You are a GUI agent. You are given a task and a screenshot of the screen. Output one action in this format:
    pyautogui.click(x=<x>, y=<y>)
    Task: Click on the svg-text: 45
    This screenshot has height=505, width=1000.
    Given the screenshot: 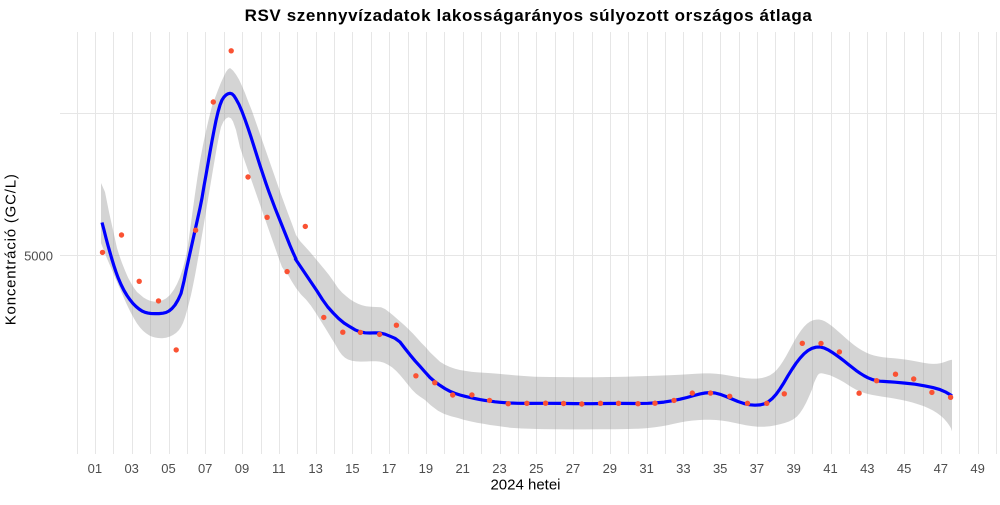 What is the action you would take?
    pyautogui.click(x=904, y=468)
    